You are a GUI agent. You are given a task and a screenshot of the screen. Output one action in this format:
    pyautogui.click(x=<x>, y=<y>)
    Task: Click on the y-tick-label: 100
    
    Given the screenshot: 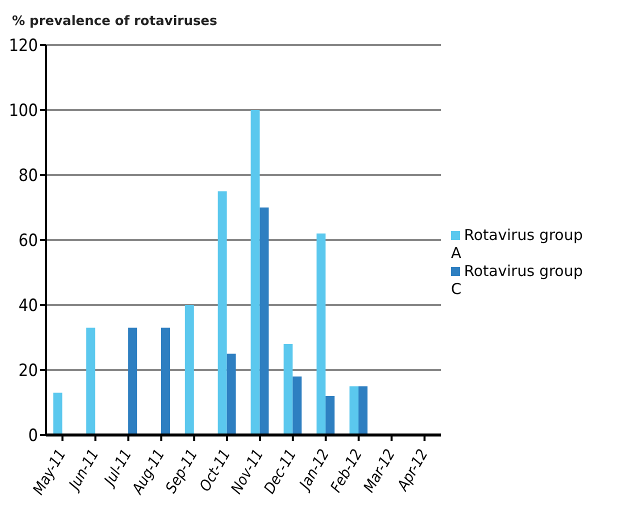 What is the action you would take?
    pyautogui.click(x=23, y=111)
    